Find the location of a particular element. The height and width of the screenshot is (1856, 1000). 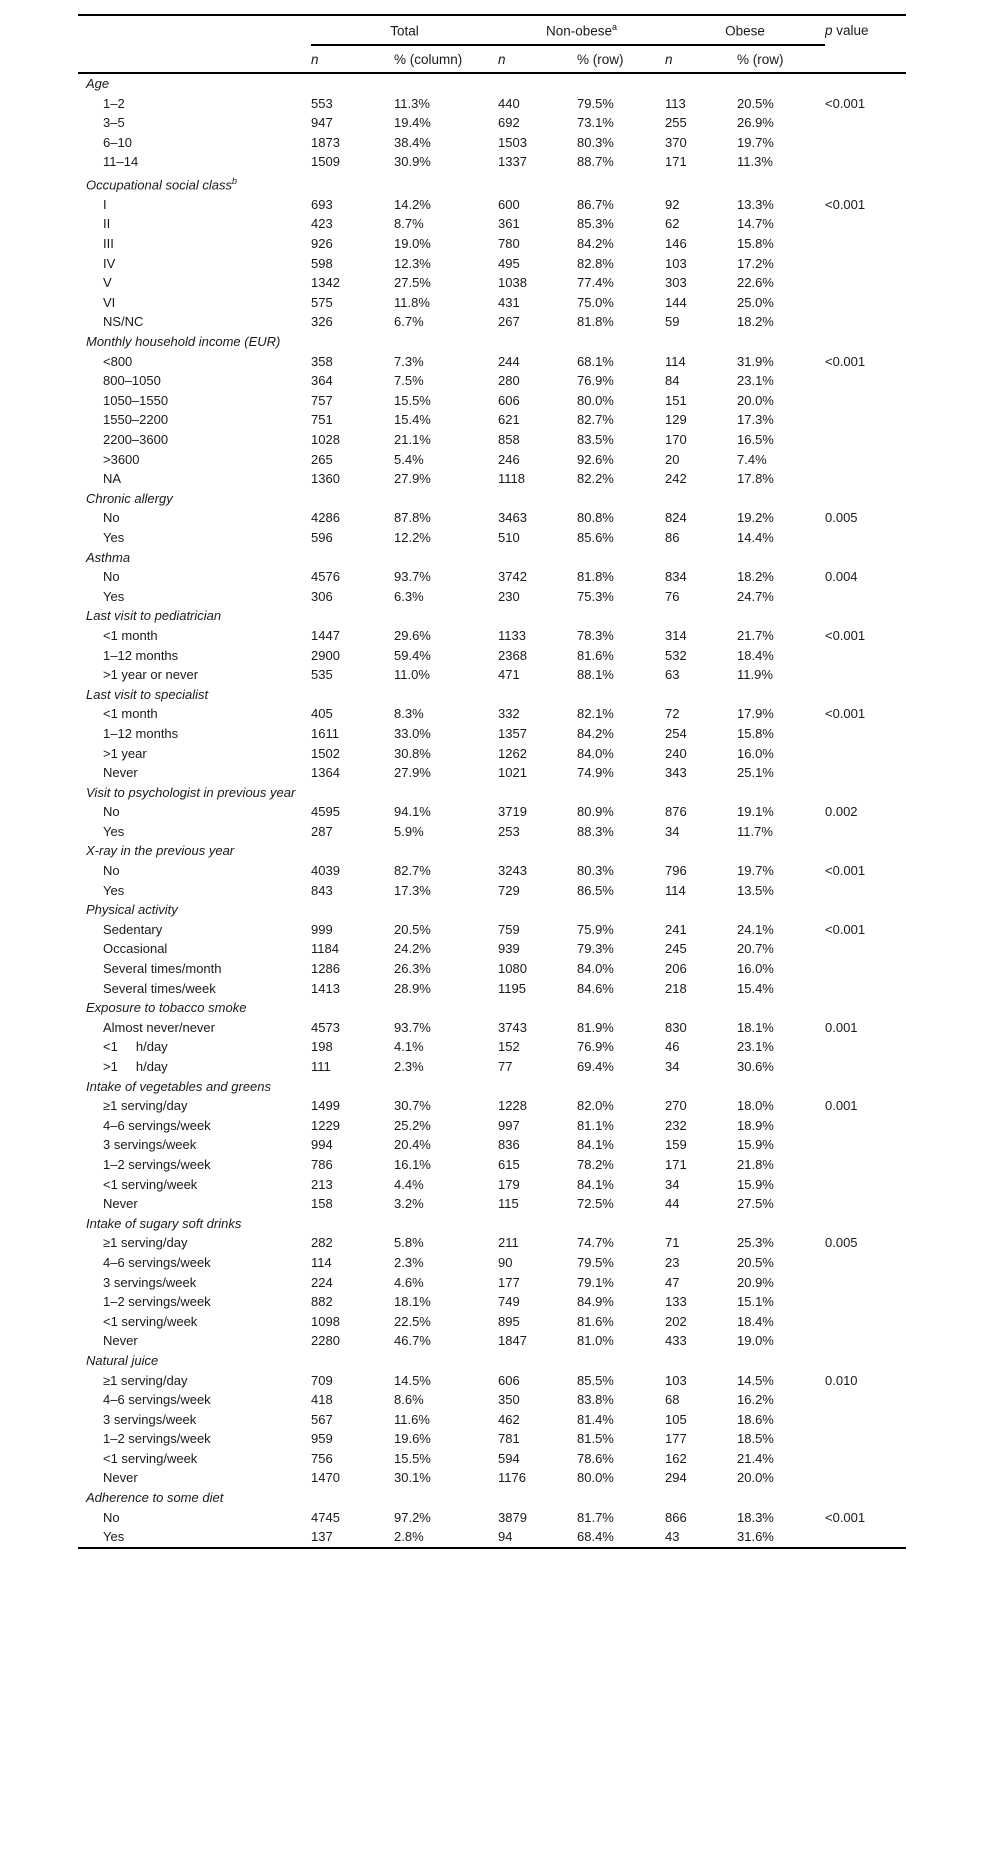

obese-pct-cell: 20.5% is located at coordinates (755, 103).